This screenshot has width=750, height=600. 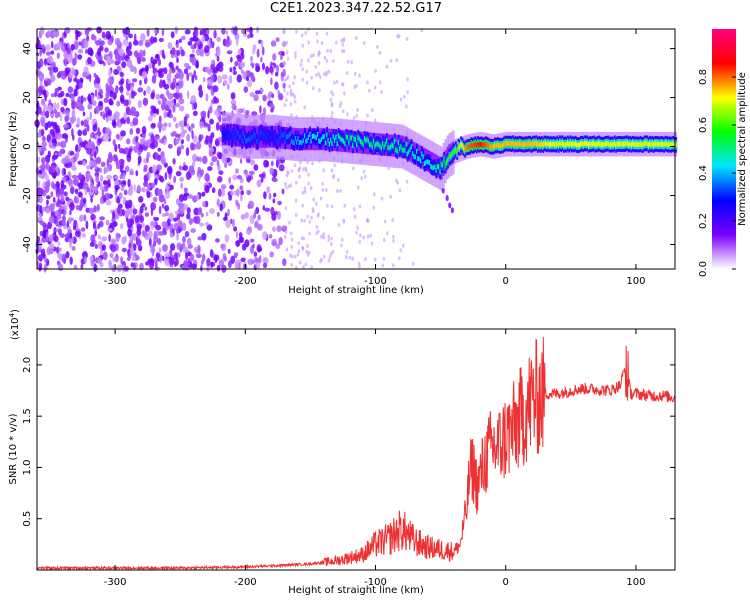 I want to click on snr-x-tick-label: 100, so click(x=635, y=582).